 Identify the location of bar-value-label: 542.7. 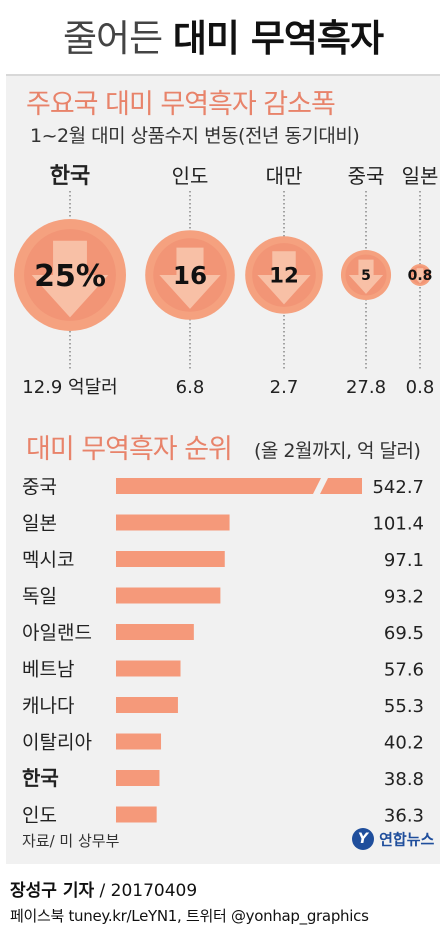
(398, 487).